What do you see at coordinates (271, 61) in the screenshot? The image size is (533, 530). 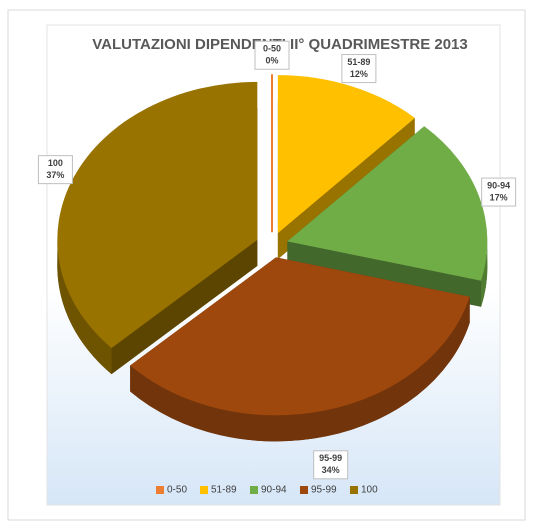 I see `data-label-value: 0%` at bounding box center [271, 61].